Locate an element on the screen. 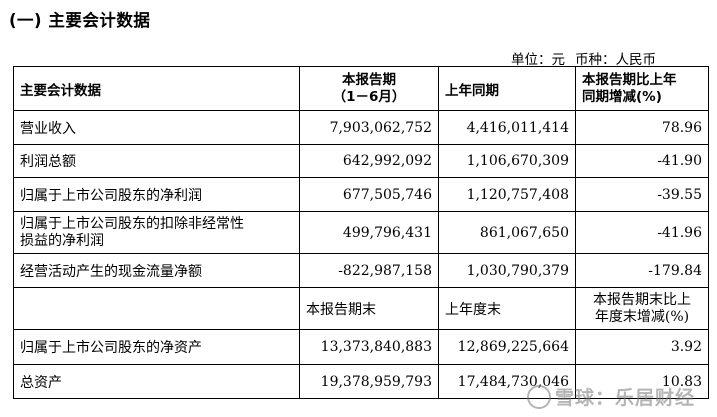 This screenshot has height=417, width=717. row-current: 677,505,746 is located at coordinates (369, 194).